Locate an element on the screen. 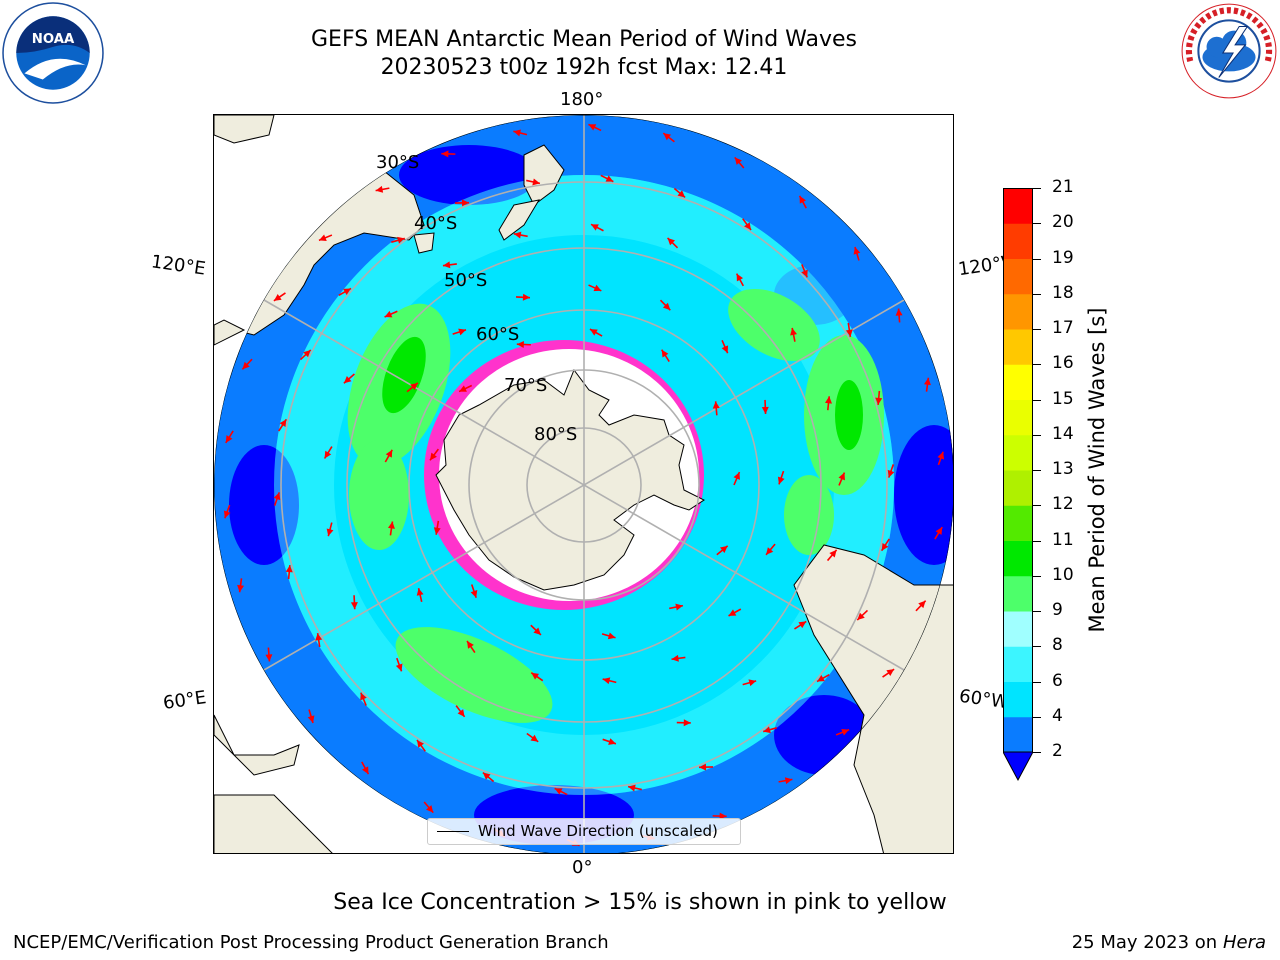 This screenshot has height=960, width=1280. lat-label-50s: 50°S is located at coordinates (466, 280).